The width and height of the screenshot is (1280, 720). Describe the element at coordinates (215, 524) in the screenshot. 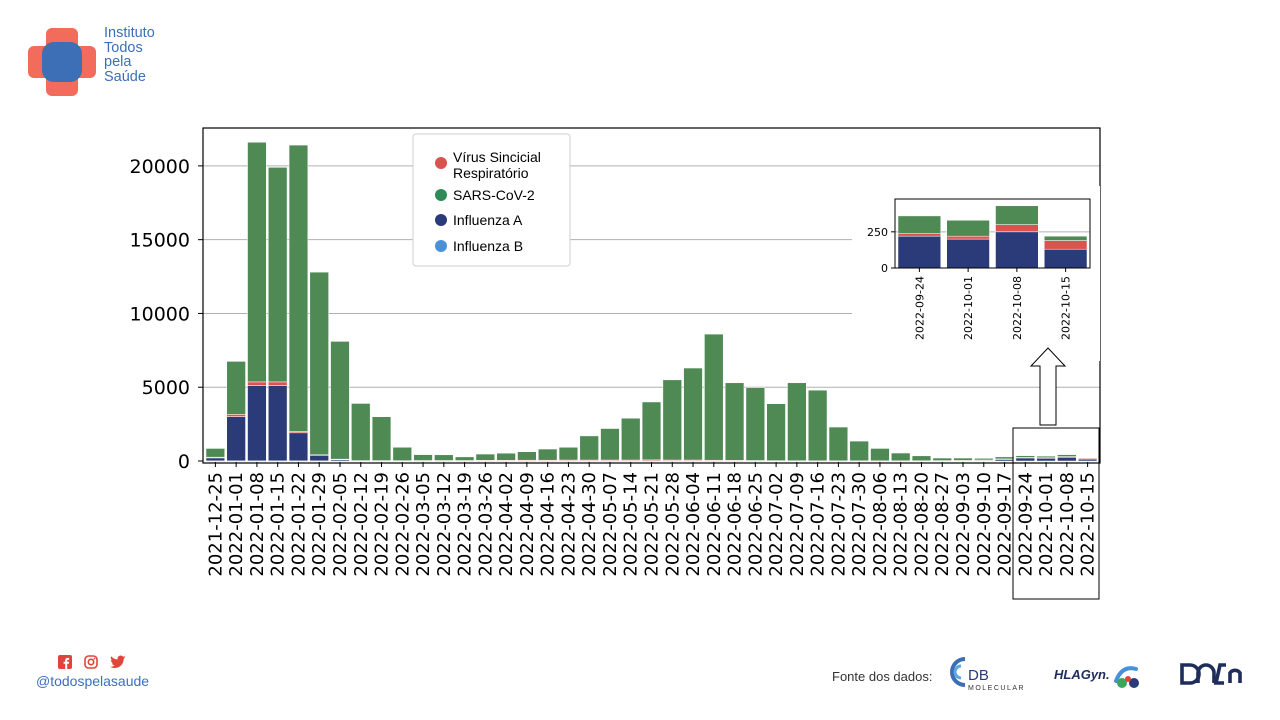

I see `x-tick-label: 2021-12-25` at that location.